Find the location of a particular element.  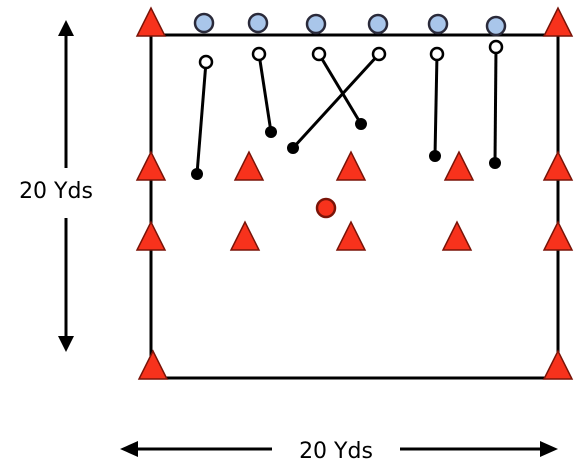

end-markers is located at coordinates (346, 149).